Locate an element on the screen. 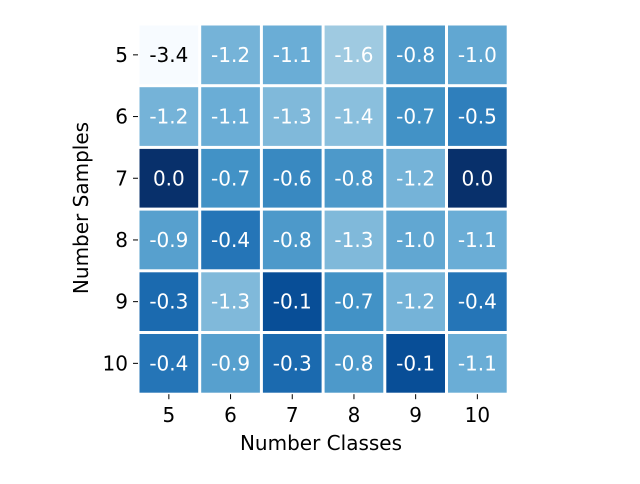  cell-value-label-r2-c6: -0.5 is located at coordinates (477, 117).